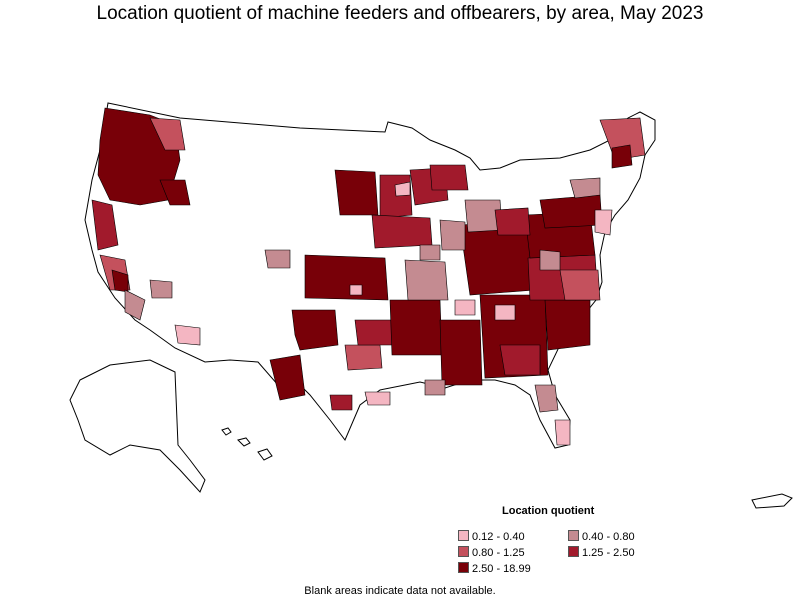 Image resolution: width=800 pixels, height=600 pixels. I want to click on legend-item-4: 2.50 - 18.99, so click(494, 568).